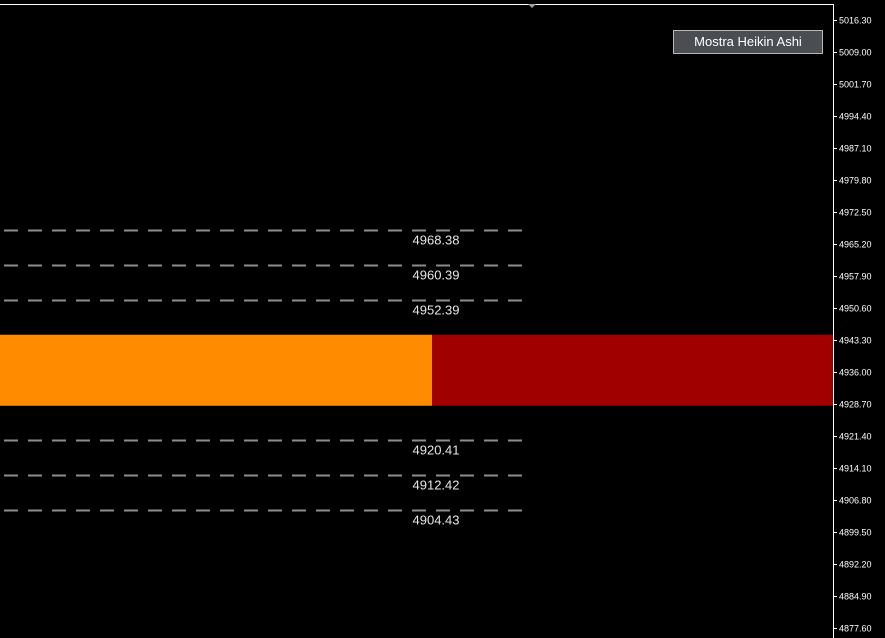 The width and height of the screenshot is (885, 638). What do you see at coordinates (855, 277) in the screenshot?
I see `price-axis-label: 4957.90` at bounding box center [855, 277].